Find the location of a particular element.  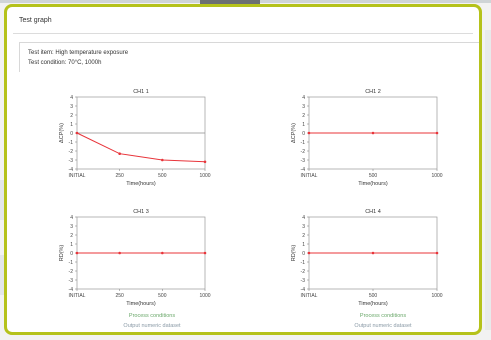

test-item-text: Test item: High temperature exposure is located at coordinates (78, 53).